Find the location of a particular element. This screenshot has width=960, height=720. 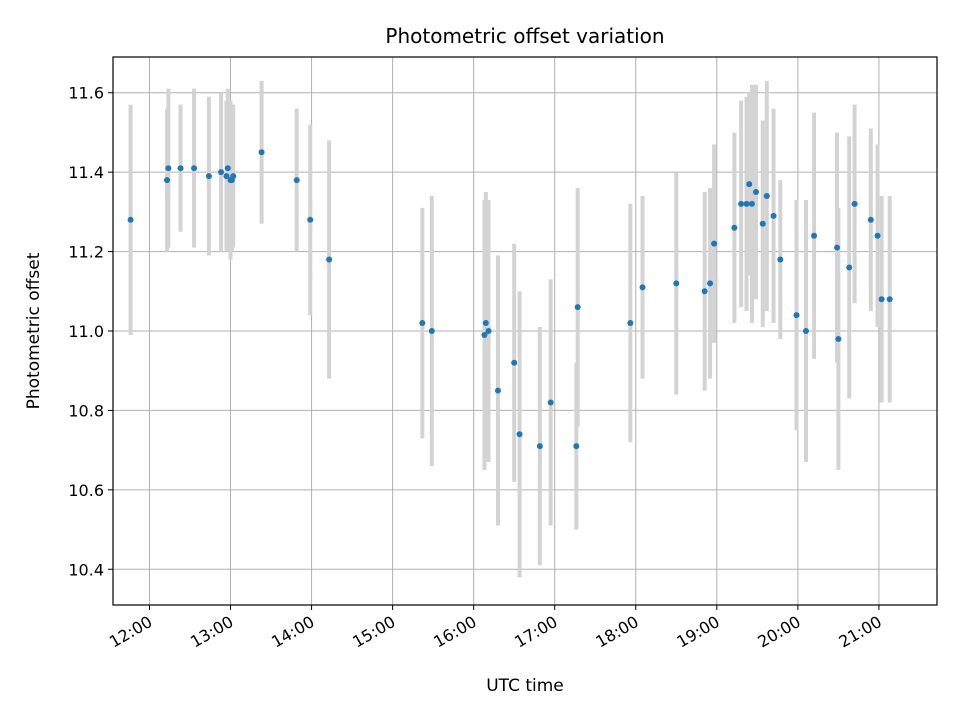

y-tick-label: 11.6 is located at coordinates (86, 93).